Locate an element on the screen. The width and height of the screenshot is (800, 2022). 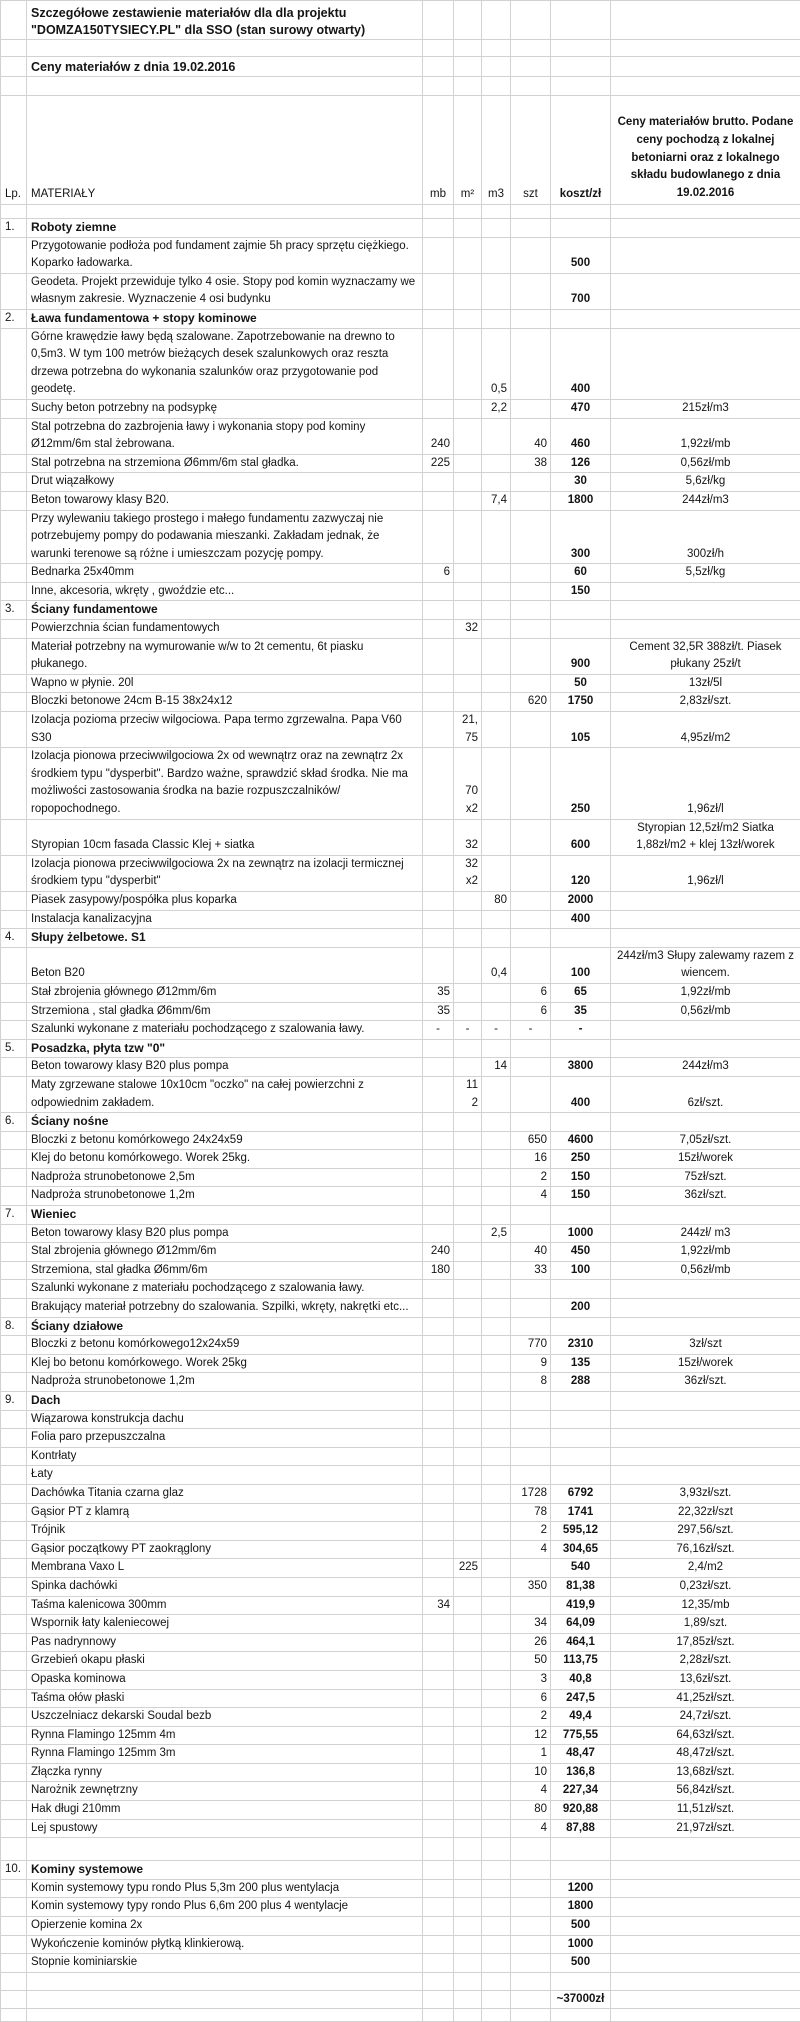
cell-m3: 14 is located at coordinates (496, 1067).